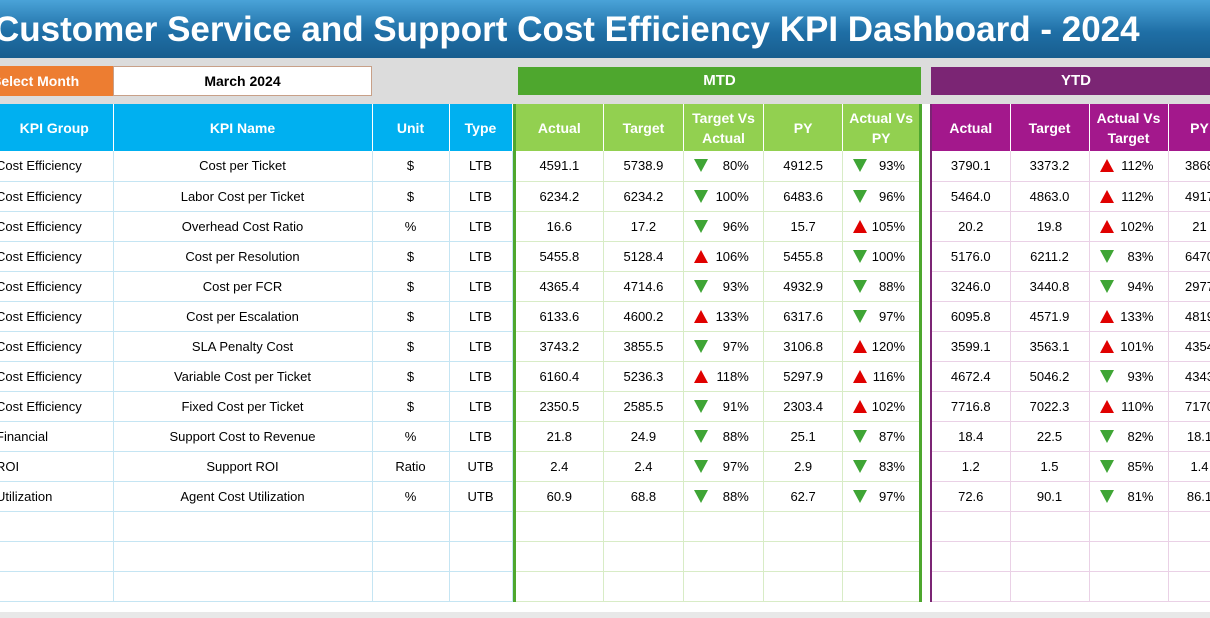 This screenshot has width=1210, height=618. I want to click on ytd-py-cell: 21, so click(1189, 226).